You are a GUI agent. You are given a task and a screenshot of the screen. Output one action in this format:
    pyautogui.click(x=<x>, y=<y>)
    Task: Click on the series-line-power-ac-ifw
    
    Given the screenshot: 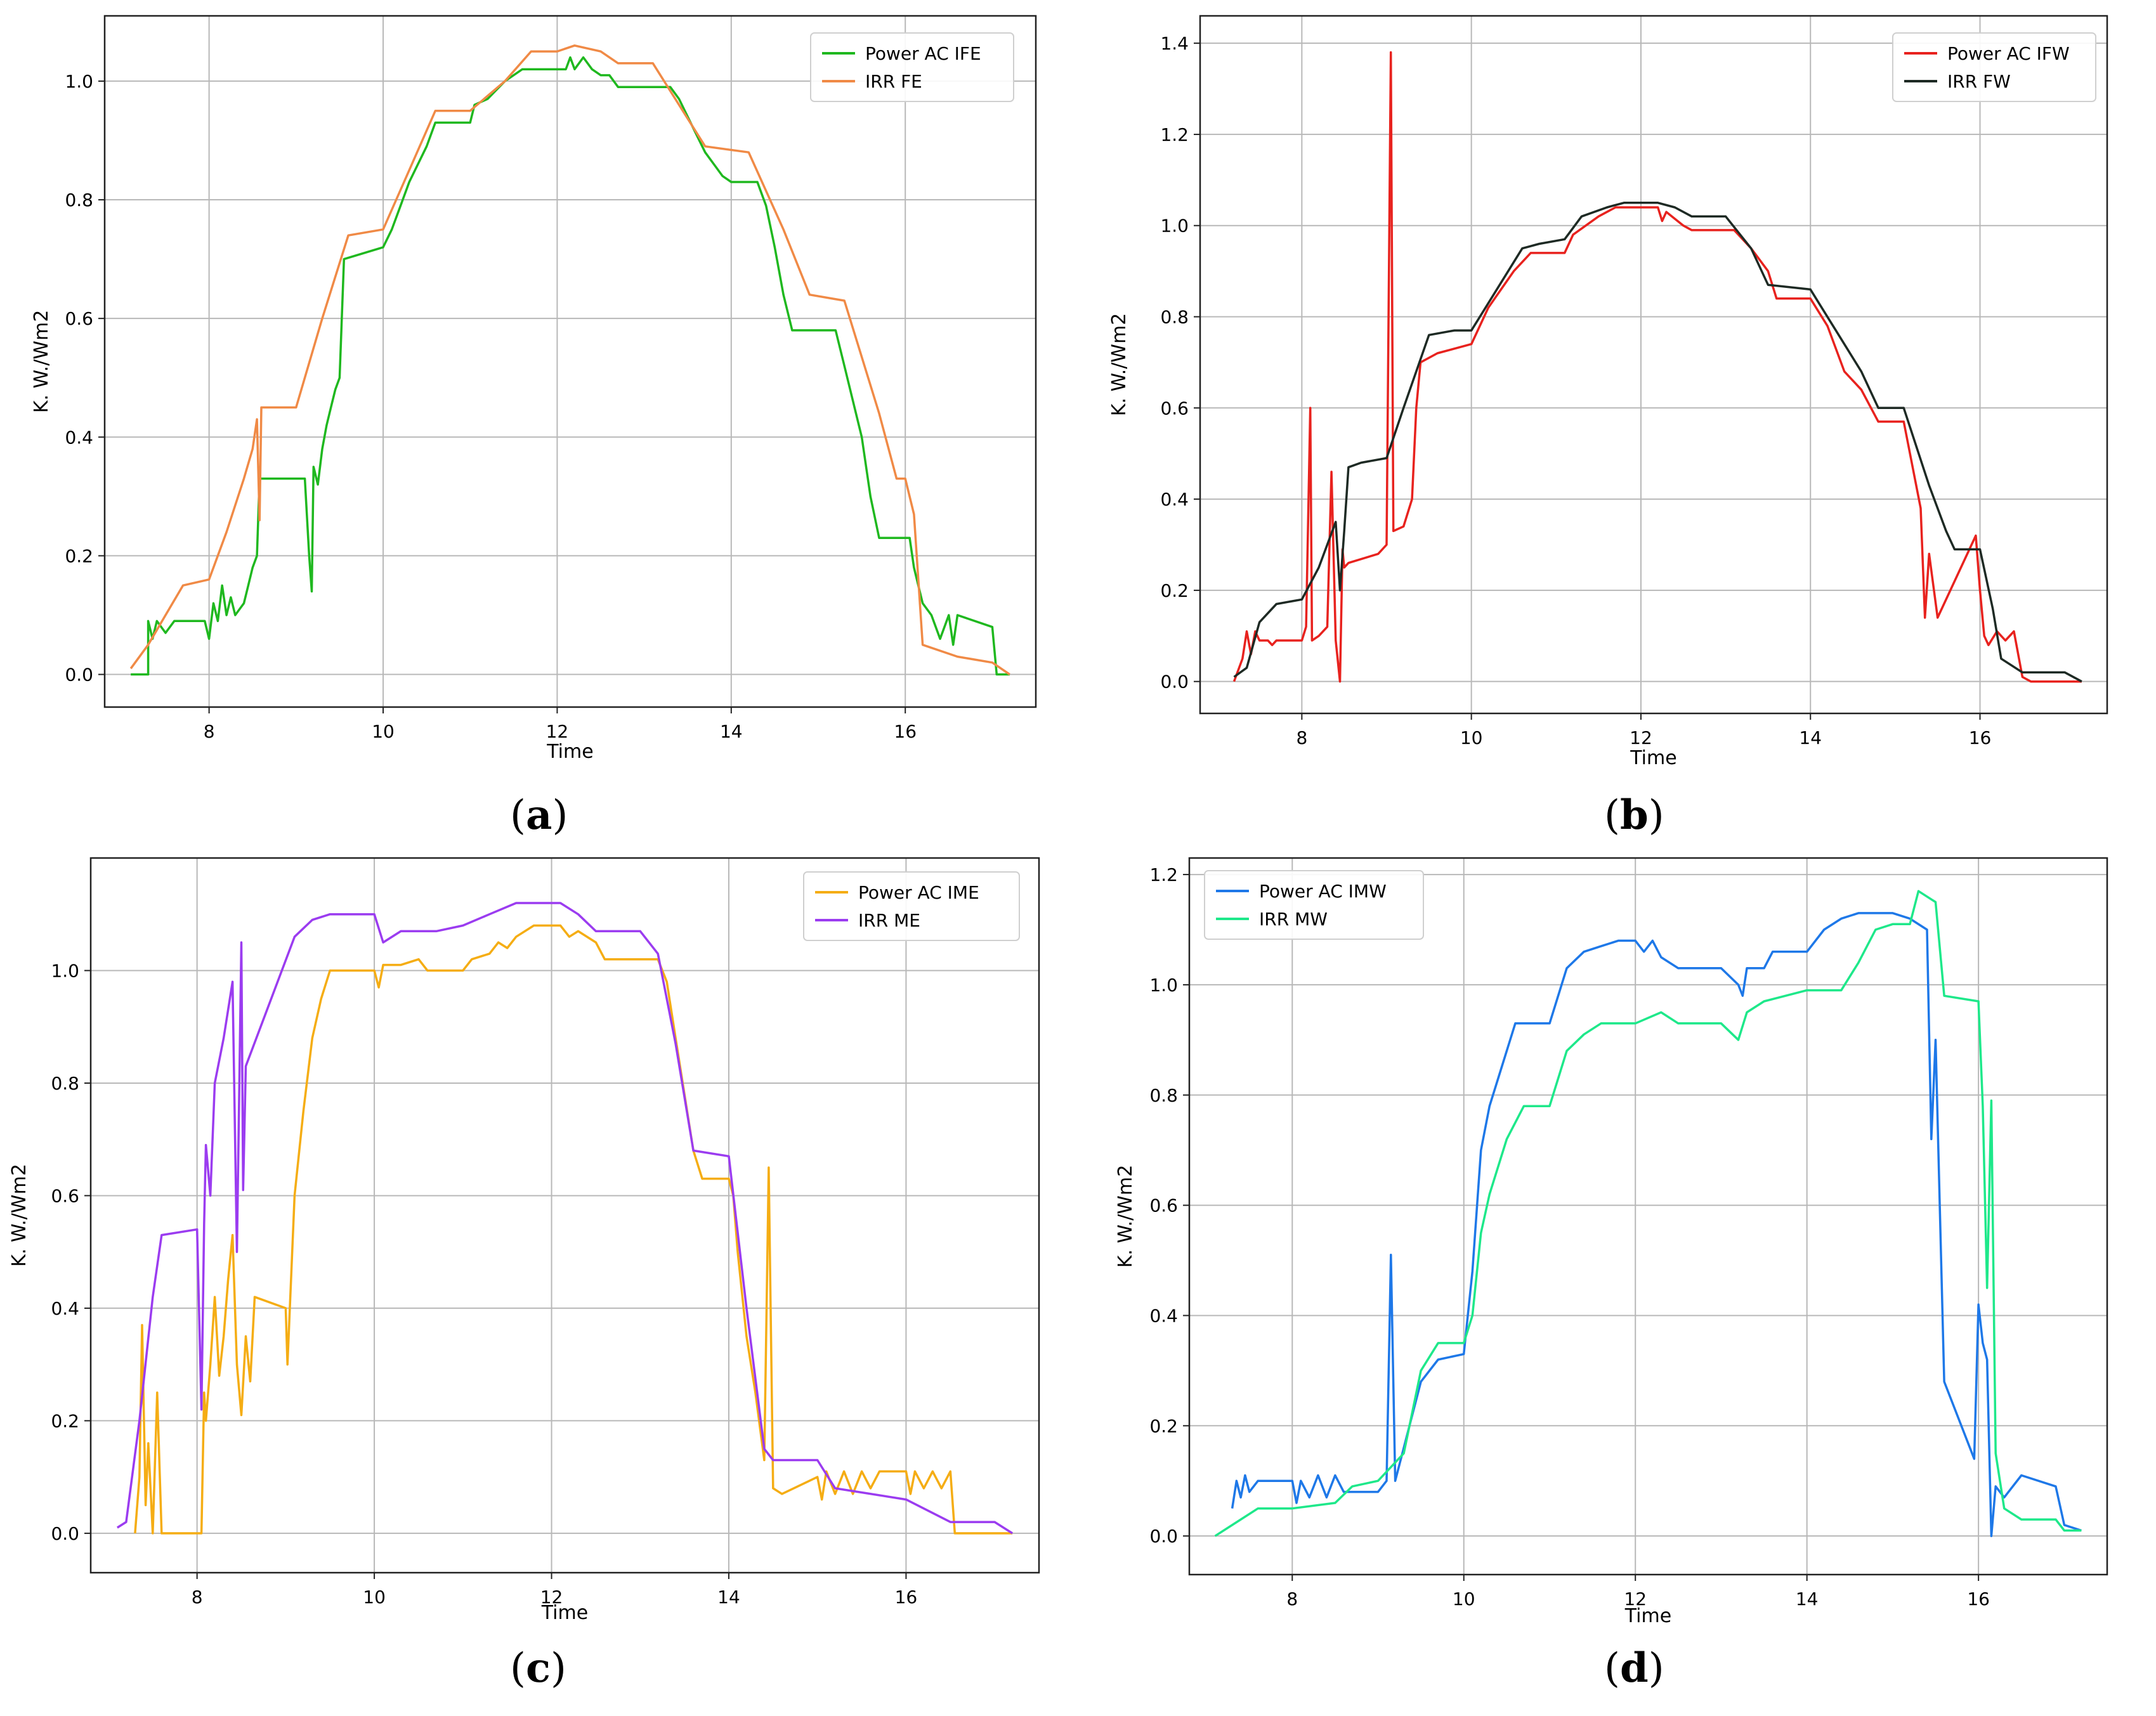 What is the action you would take?
    pyautogui.click(x=1657, y=367)
    